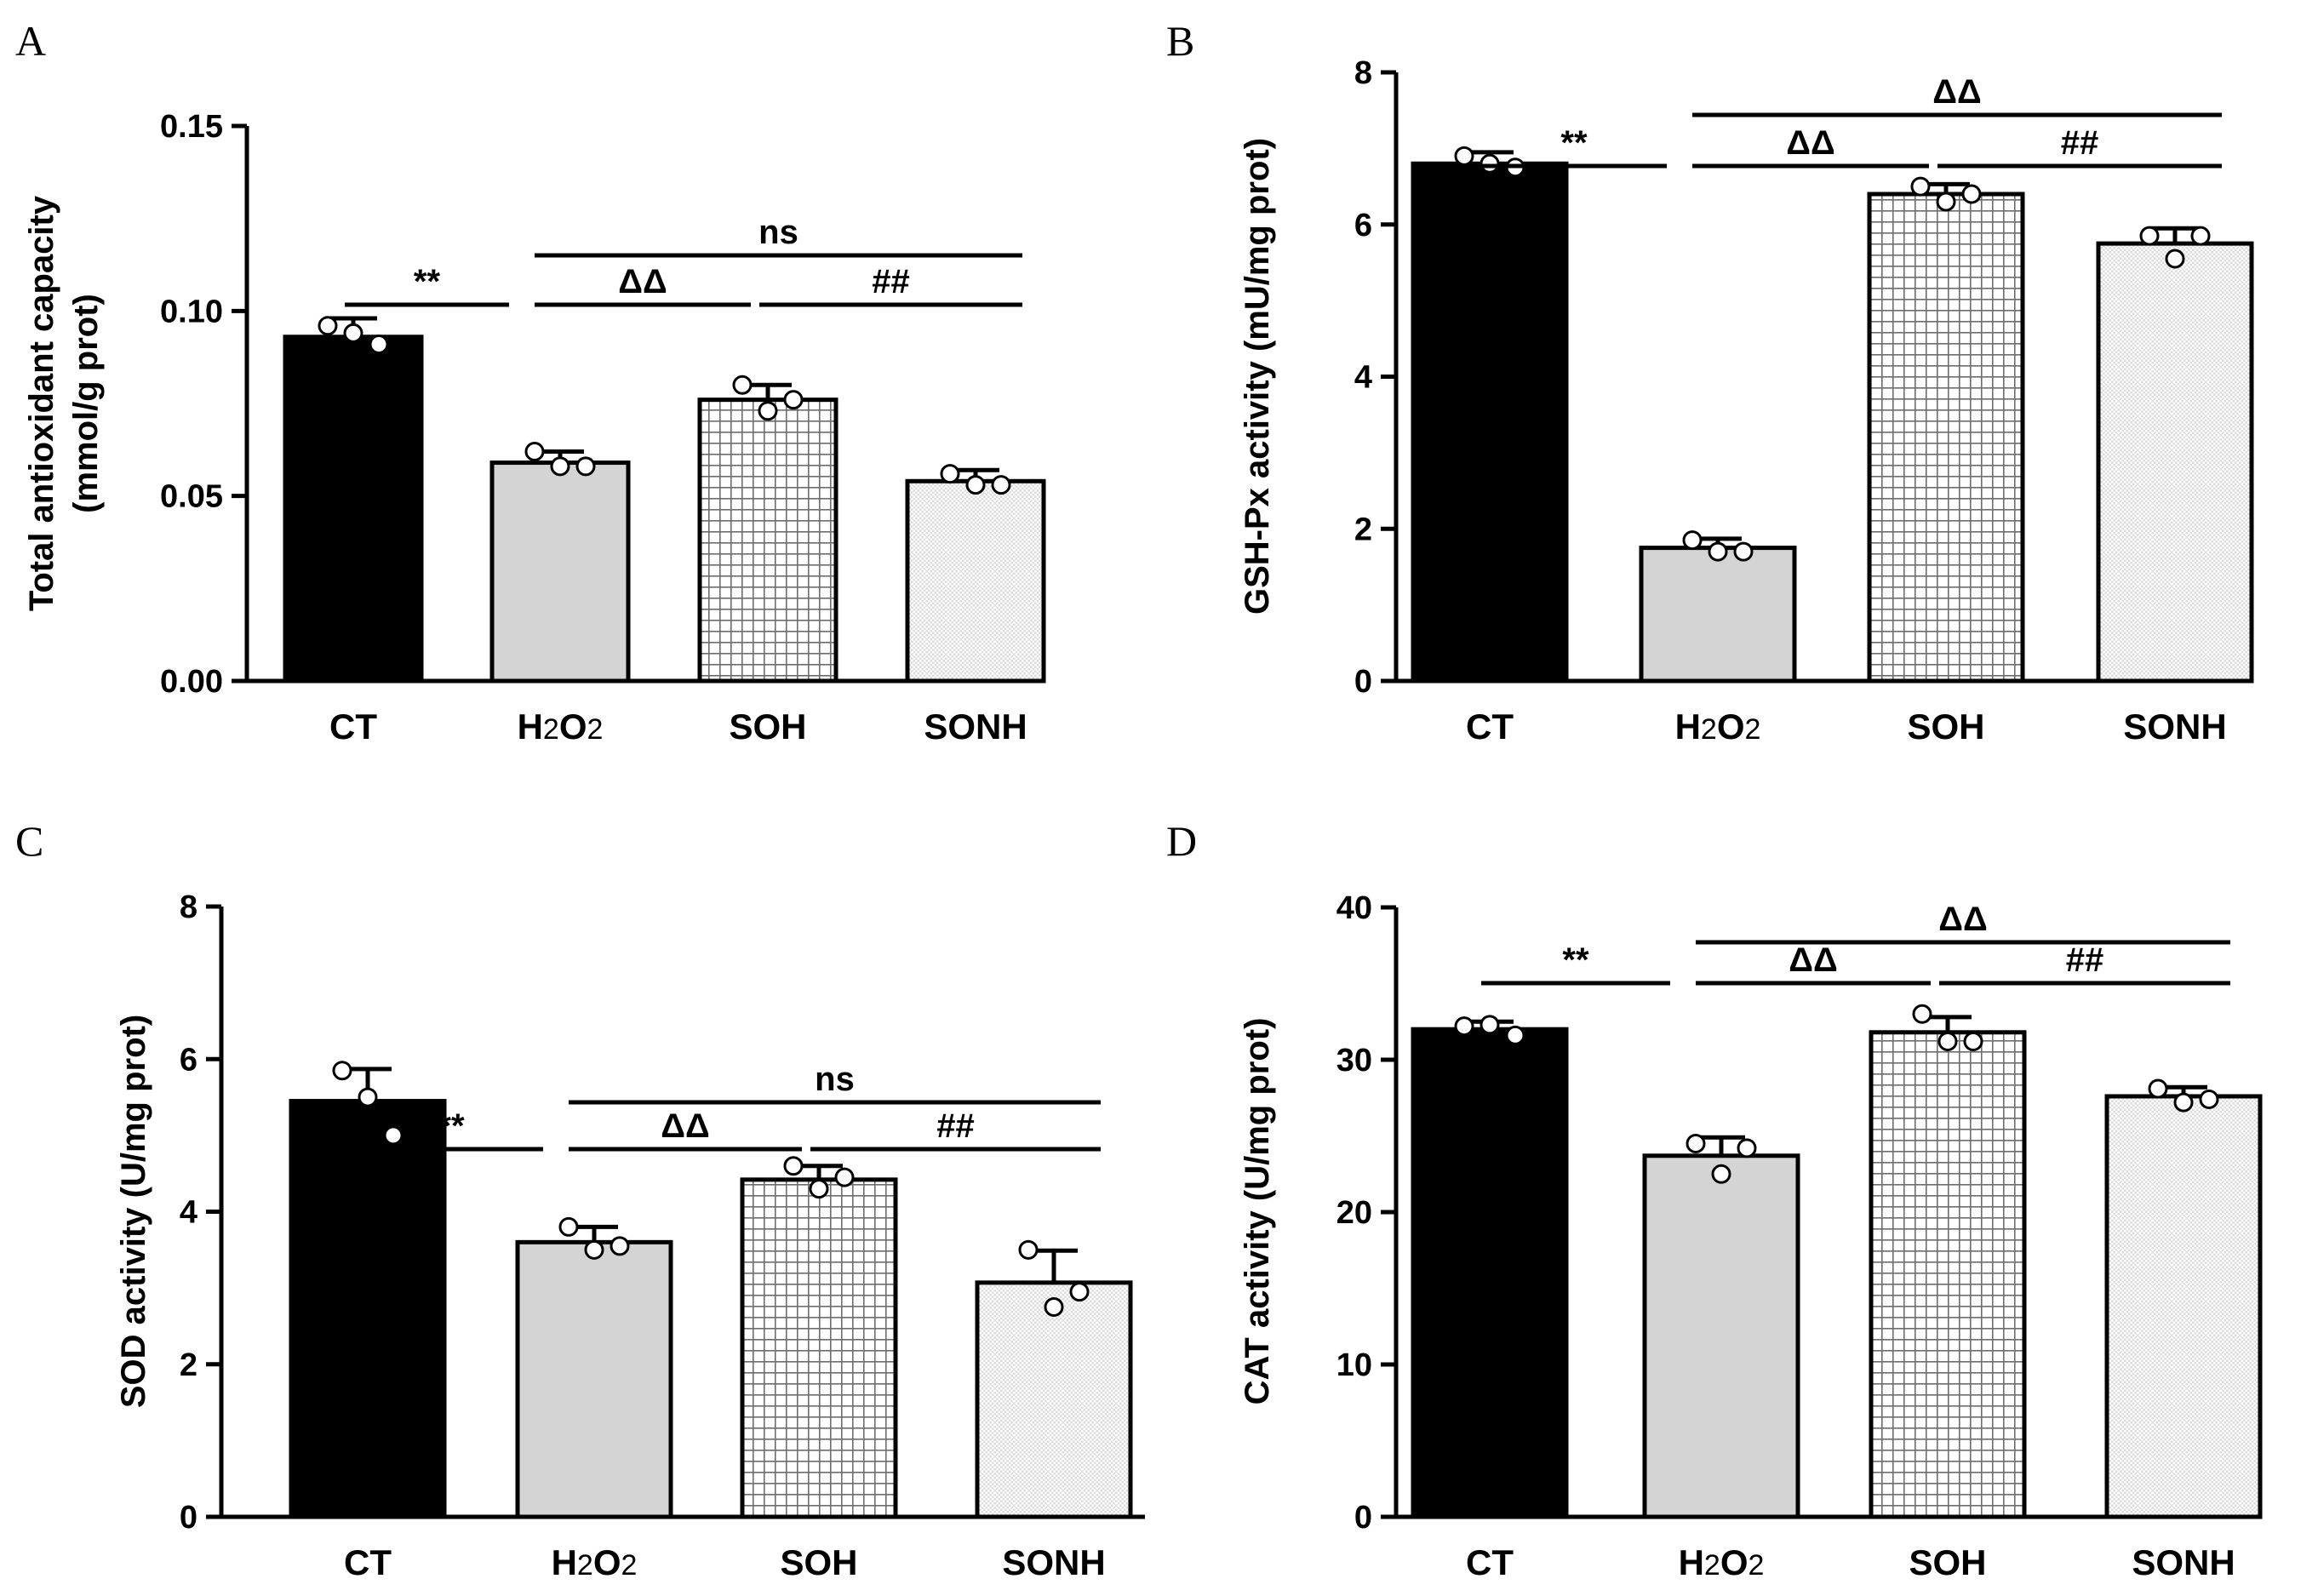 The width and height of the screenshot is (2318, 1596). Describe the element at coordinates (64, 403) in the screenshot. I see `y-axis-title: Total antioxidant capacity (mmol/g prot)` at that location.